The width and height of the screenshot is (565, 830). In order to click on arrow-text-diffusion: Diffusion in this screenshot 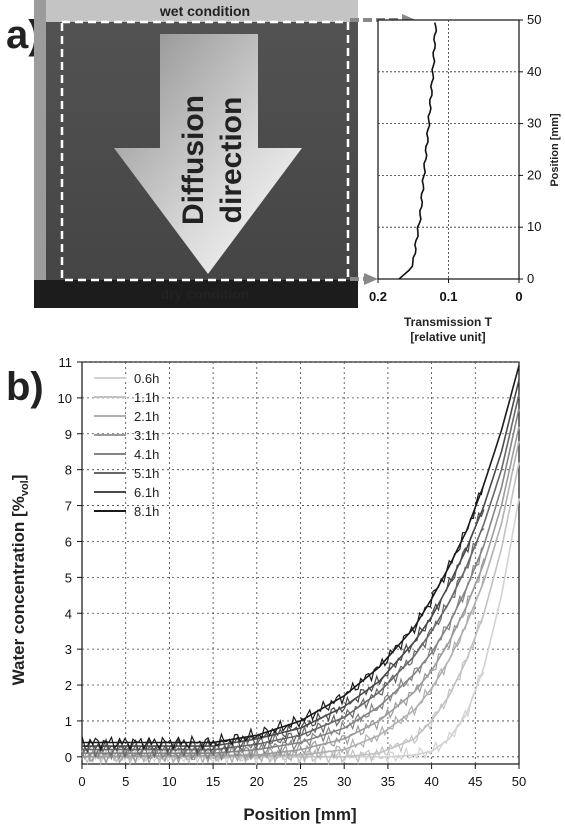, I will do `click(193, 160)`.